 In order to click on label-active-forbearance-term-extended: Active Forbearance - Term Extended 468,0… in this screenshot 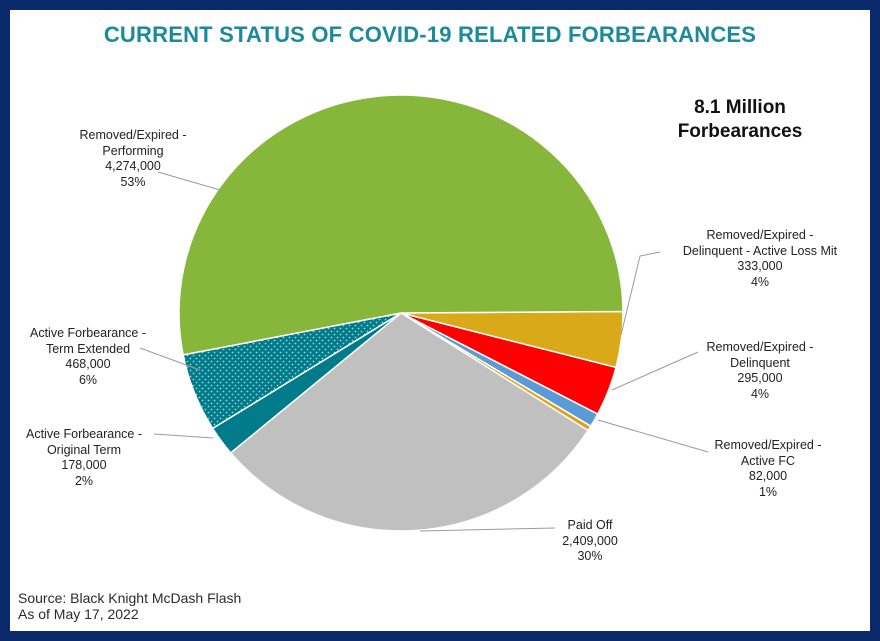, I will do `click(88, 357)`.